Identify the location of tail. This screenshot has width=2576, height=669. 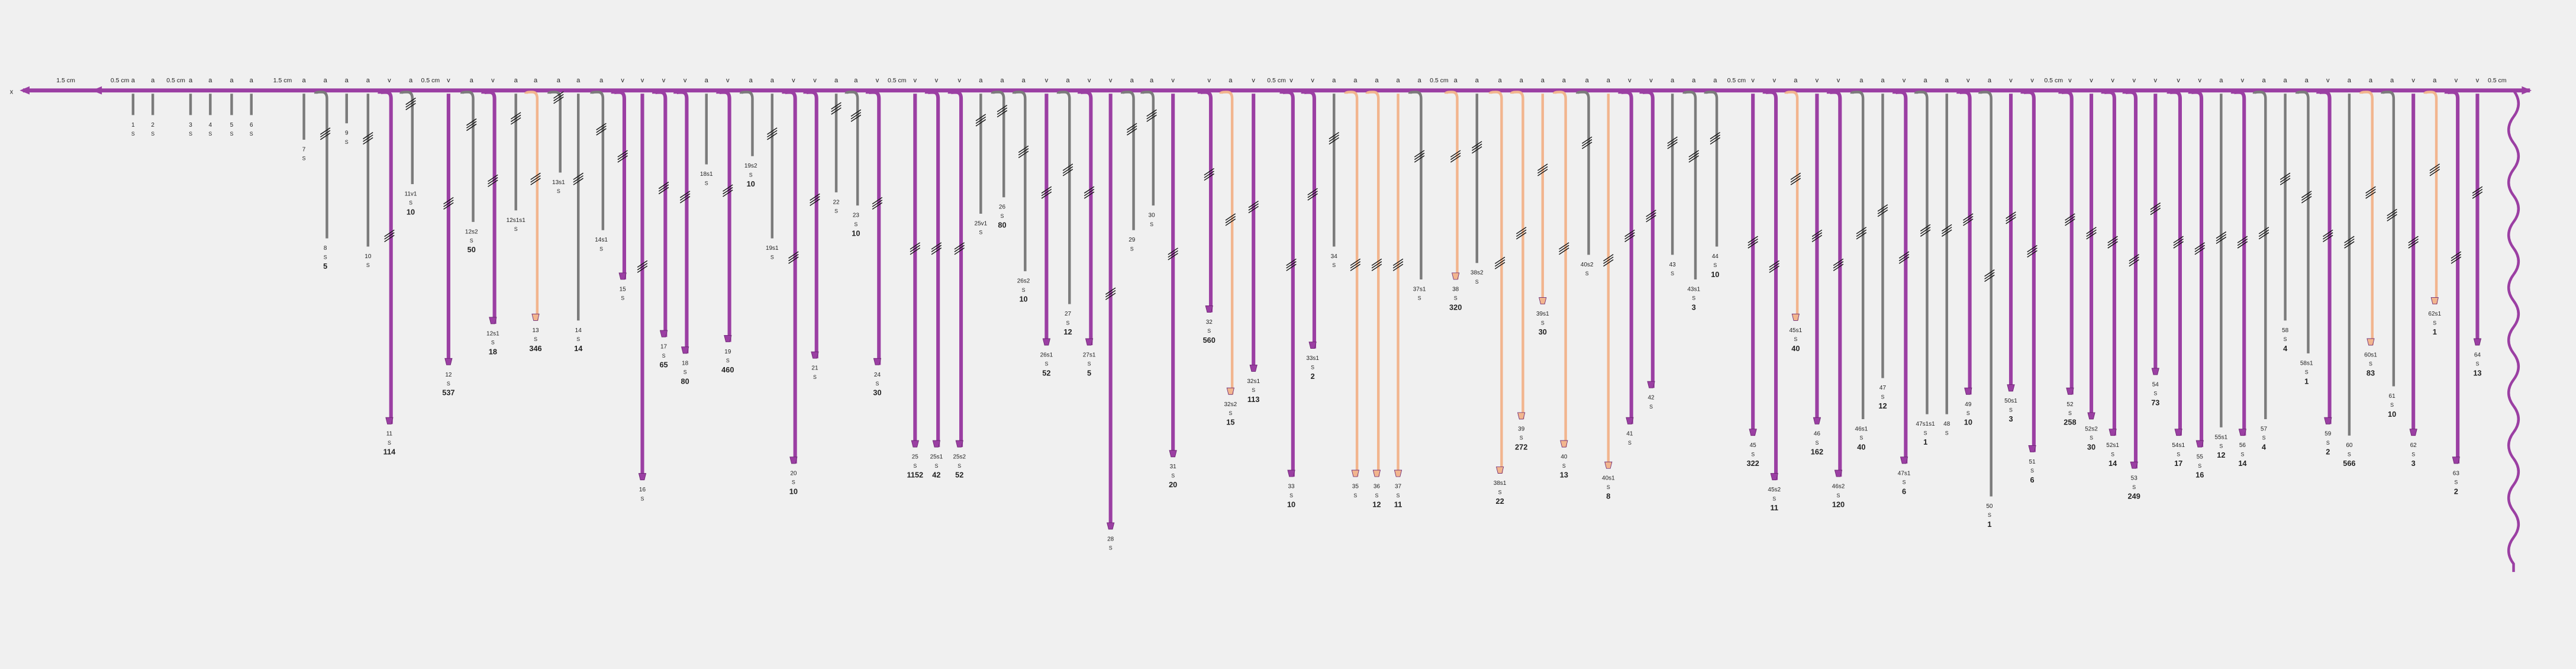
(2513, 331).